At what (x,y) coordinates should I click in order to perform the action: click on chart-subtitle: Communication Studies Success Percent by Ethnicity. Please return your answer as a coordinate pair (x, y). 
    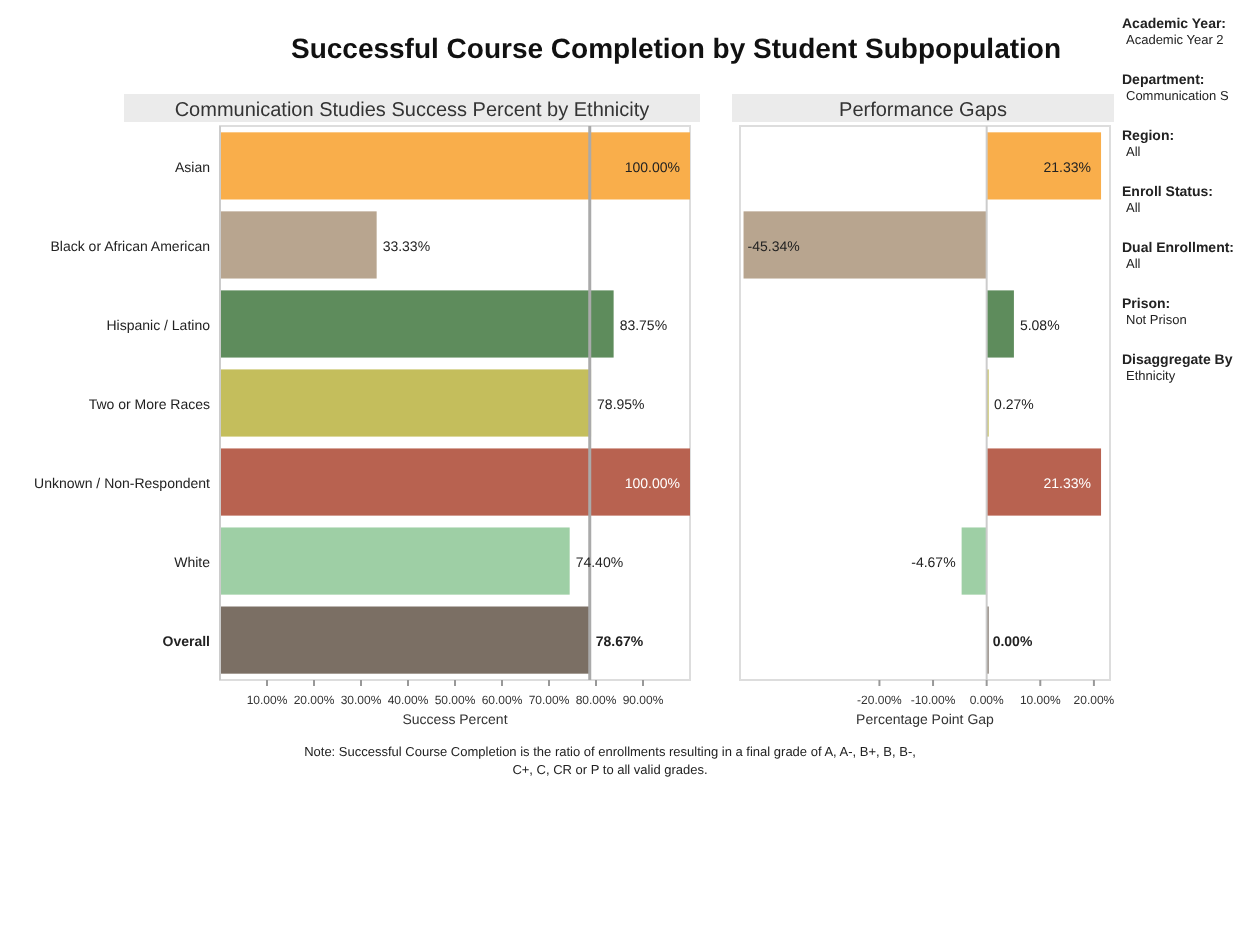
    Looking at the image, I should click on (412, 111).